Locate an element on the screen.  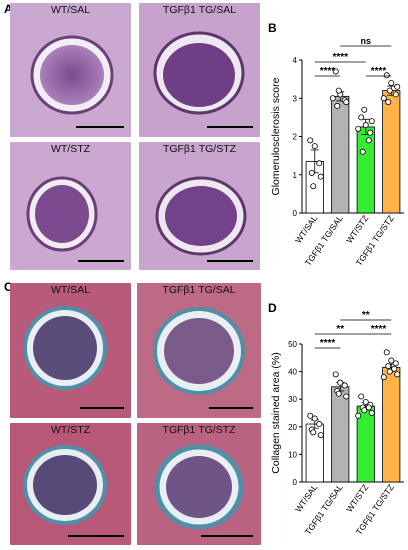
panel-letter-a: A is located at coordinates (8, 9).